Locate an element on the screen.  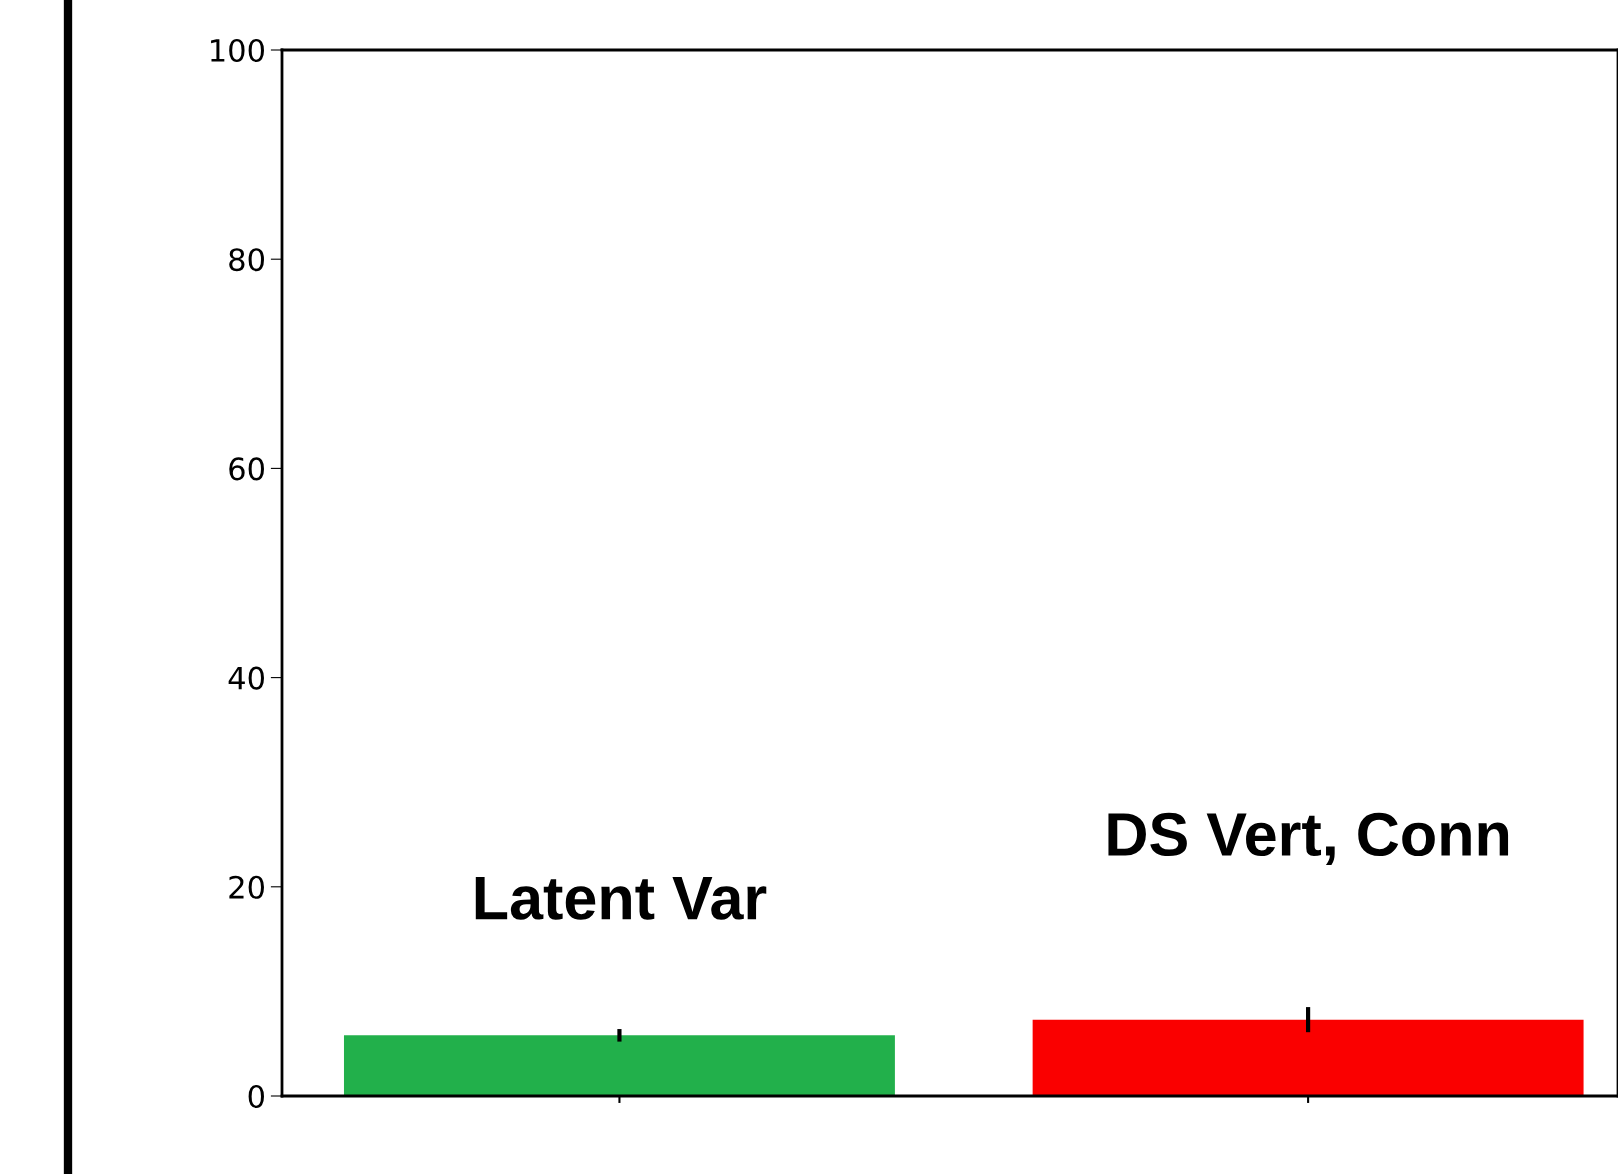
y-tick-label: 100 is located at coordinates (237, 50).